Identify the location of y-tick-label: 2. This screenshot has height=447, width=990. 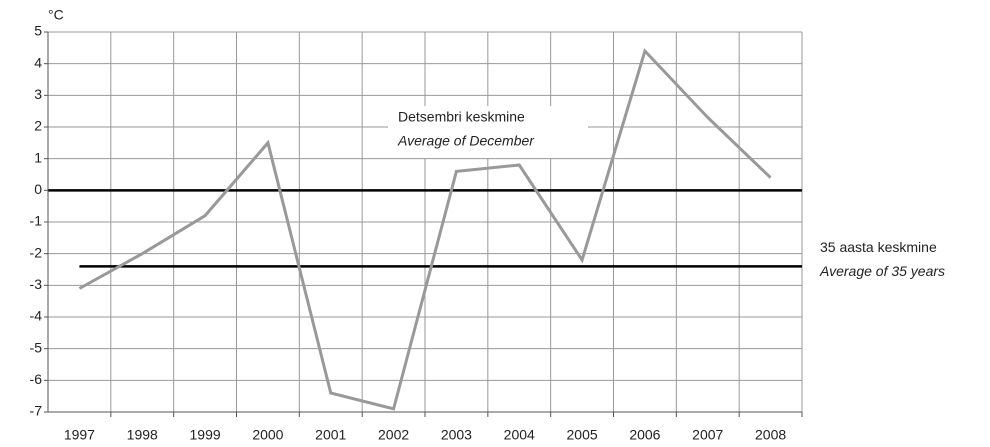
(38, 126).